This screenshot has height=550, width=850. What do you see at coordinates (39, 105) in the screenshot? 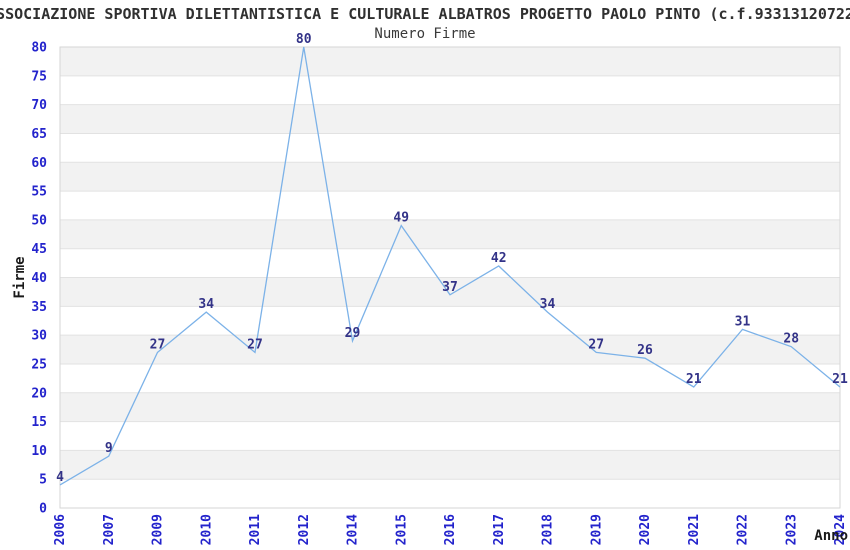
I see `y-tick-label: 70` at bounding box center [39, 105].